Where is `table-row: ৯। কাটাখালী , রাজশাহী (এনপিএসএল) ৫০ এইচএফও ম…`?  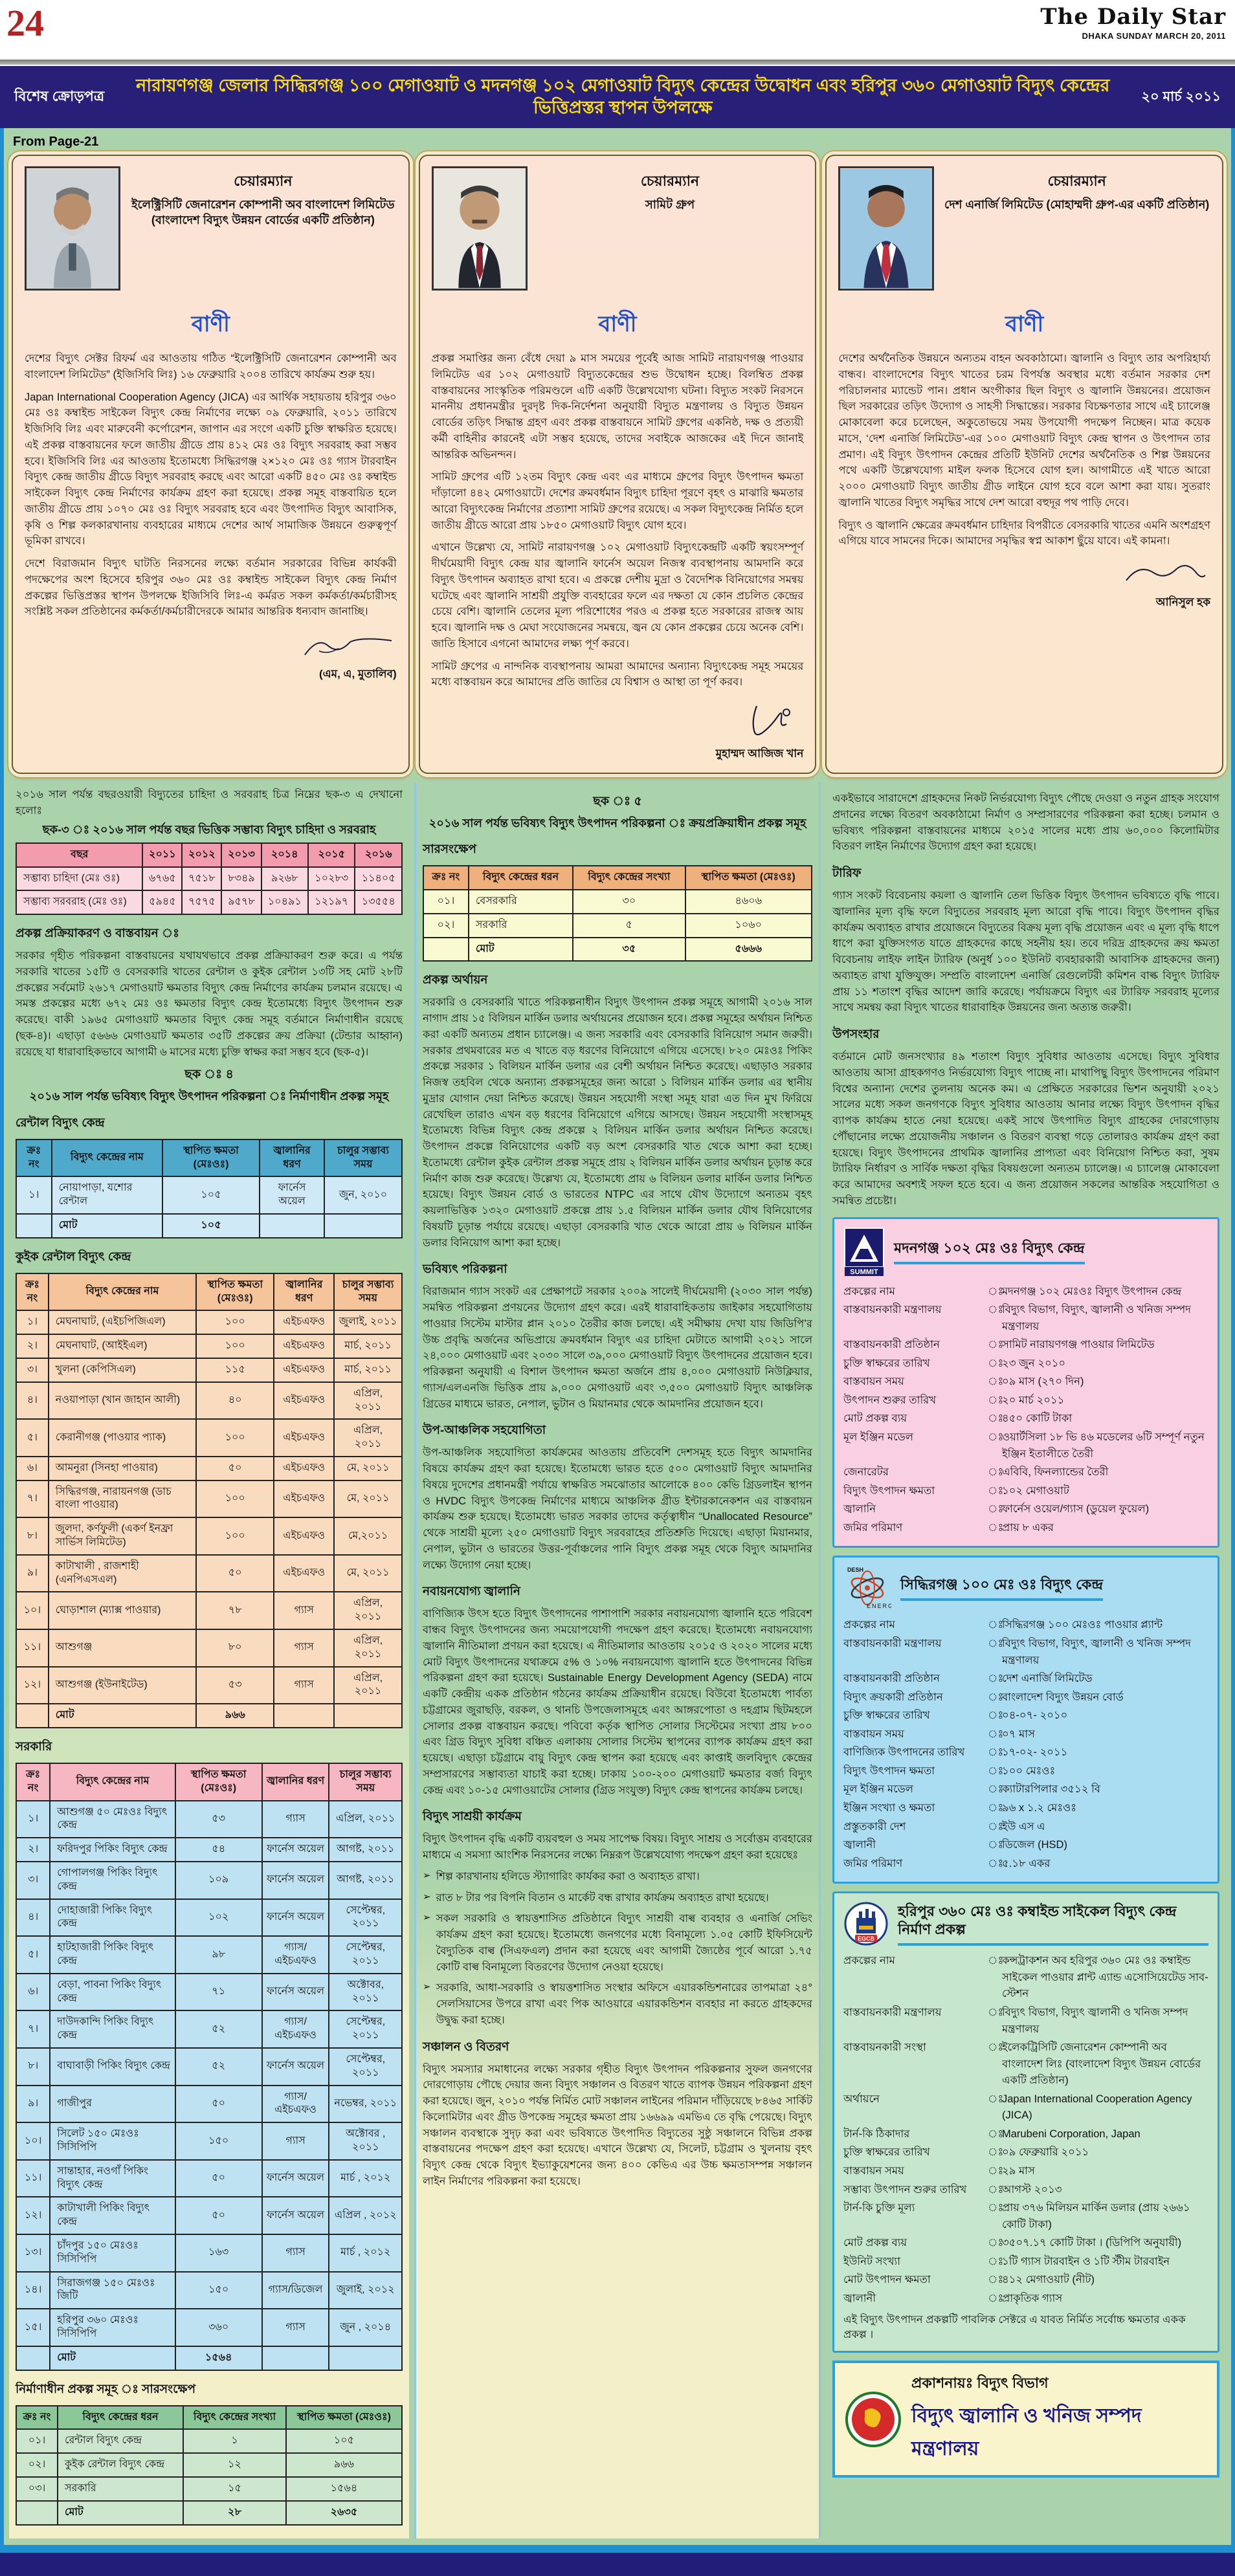
table-row: ৯। কাটাখালী , রাজশাহী (এনপিএসএল) ৫০ এইচএফও ম… is located at coordinates (209, 1574).